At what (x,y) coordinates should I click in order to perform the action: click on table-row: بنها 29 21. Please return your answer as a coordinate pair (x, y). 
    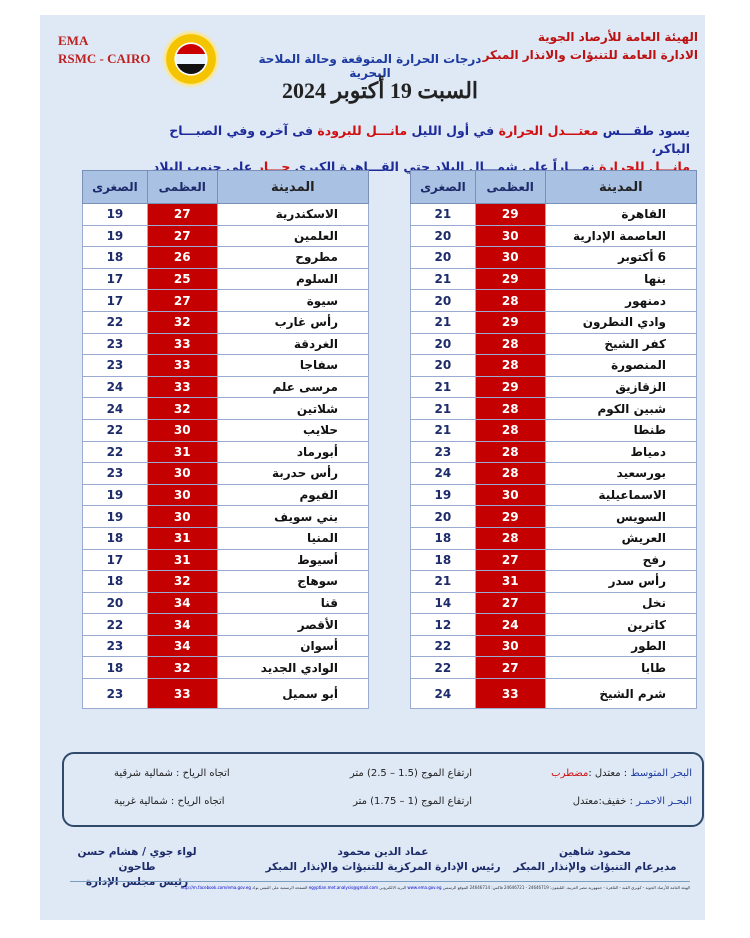
    Looking at the image, I should click on (554, 279).